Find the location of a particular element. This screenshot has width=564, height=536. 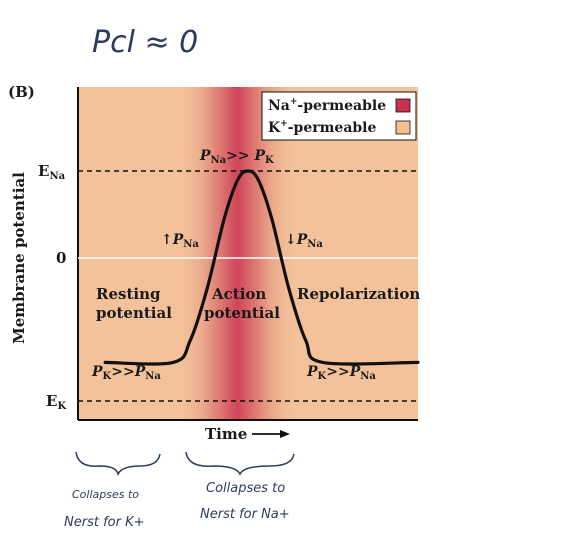

handwritten-note-right-1: Collapses to is located at coordinates (245, 488).